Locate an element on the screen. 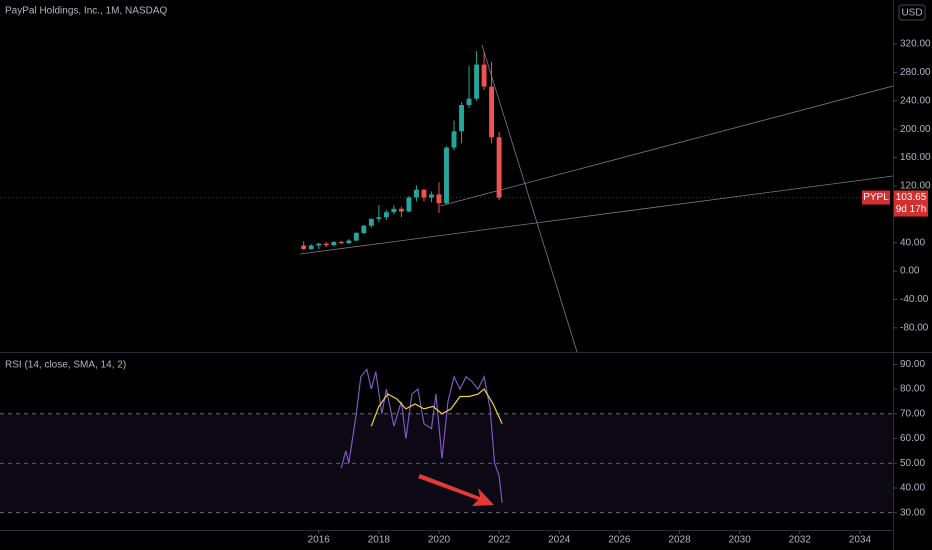 This screenshot has height=550, width=932. symbol-label: PYPL is located at coordinates (876, 197).